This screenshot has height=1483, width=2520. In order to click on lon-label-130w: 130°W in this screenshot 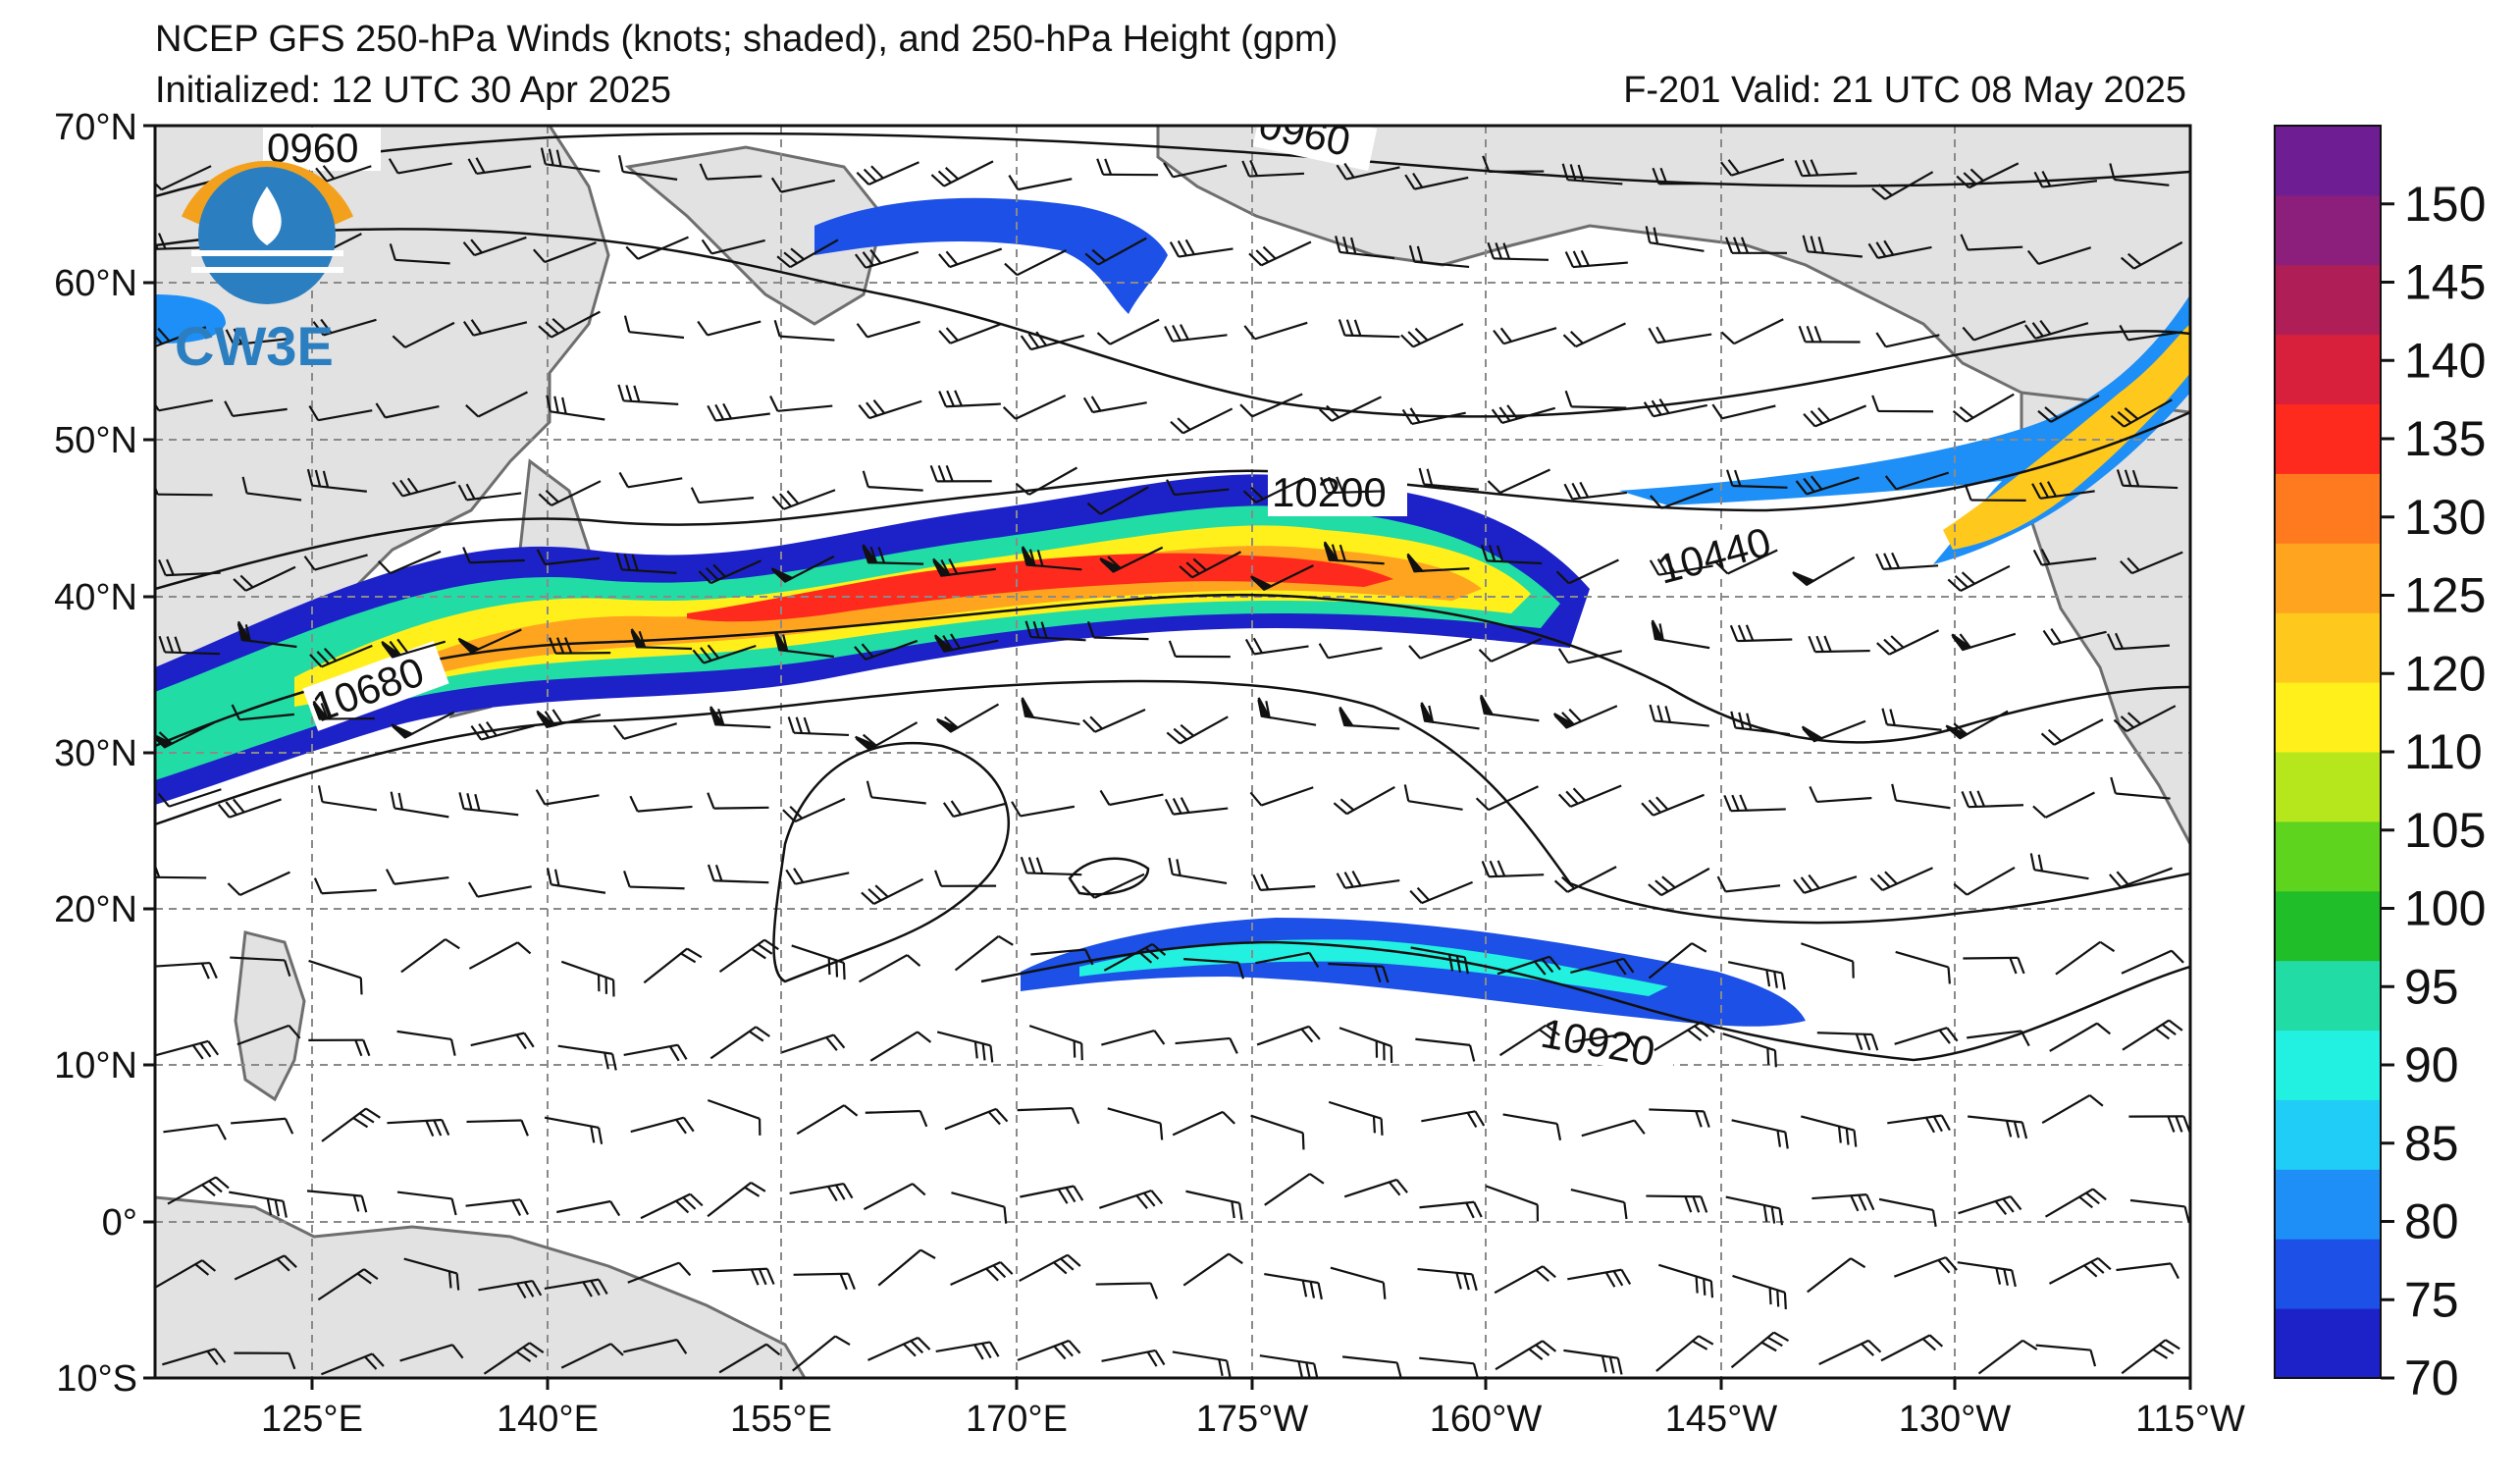, I will do `click(1955, 1420)`.